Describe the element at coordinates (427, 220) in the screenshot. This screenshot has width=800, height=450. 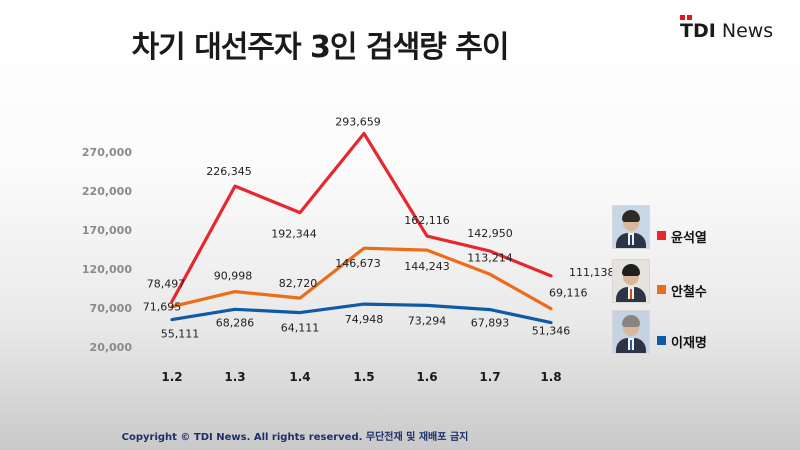
I see `data-label: 162,116` at that location.